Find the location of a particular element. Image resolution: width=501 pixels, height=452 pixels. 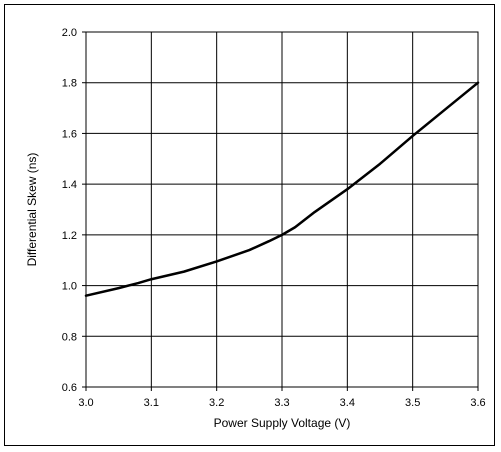

x-tick-label: 3.3 is located at coordinates (281, 403).